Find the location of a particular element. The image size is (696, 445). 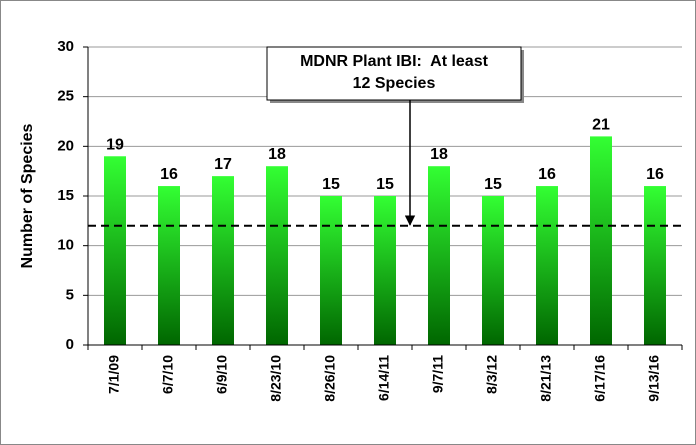

x-tick-label: 6/7/10 is located at coordinates (168, 374).